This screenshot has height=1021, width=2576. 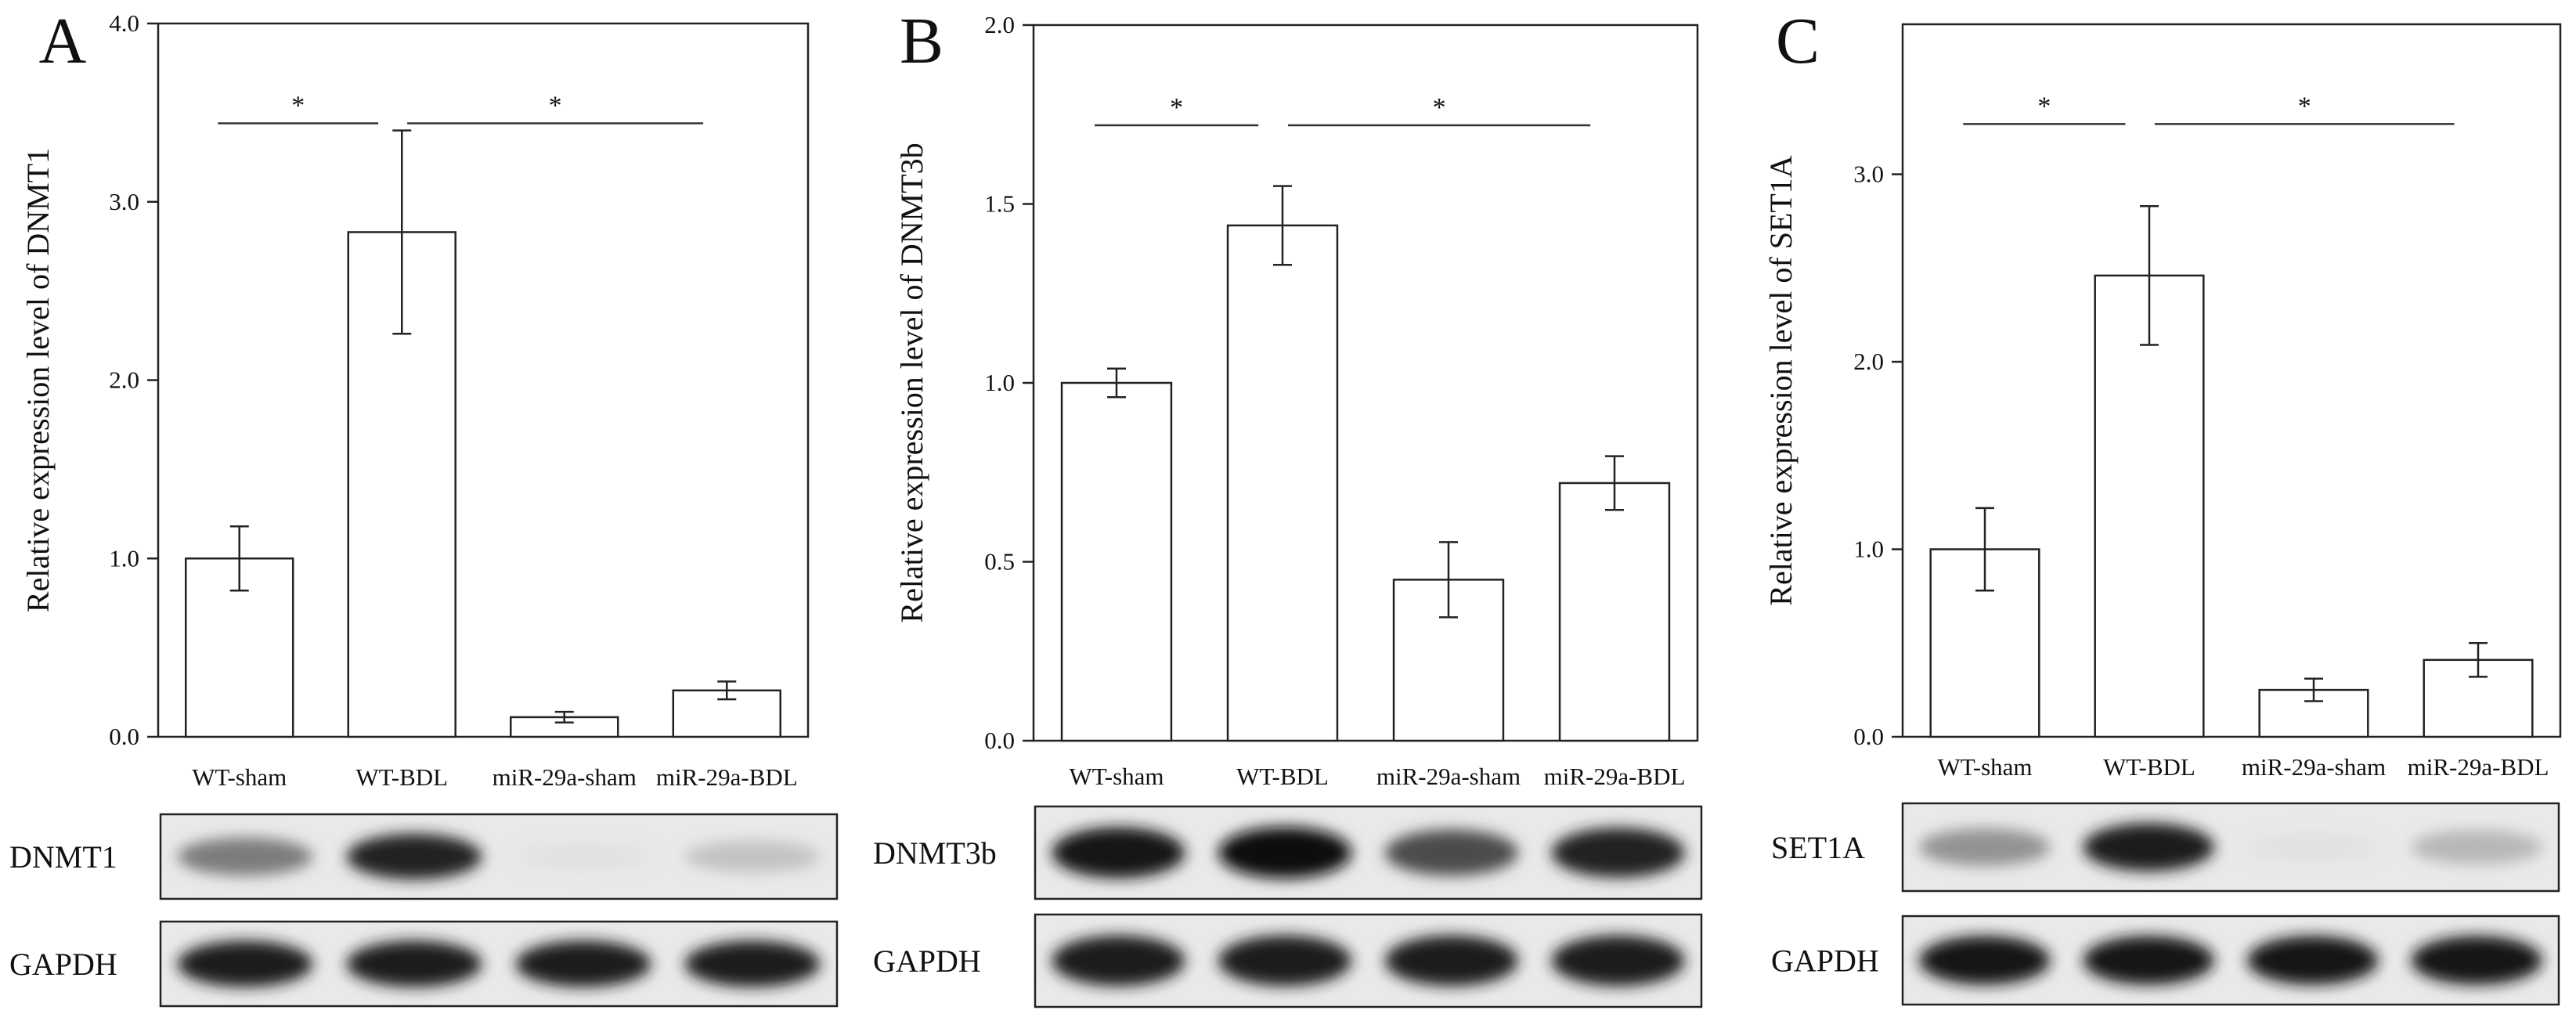 What do you see at coordinates (1818, 847) in the screenshot?
I see `blot-label: SET1A` at bounding box center [1818, 847].